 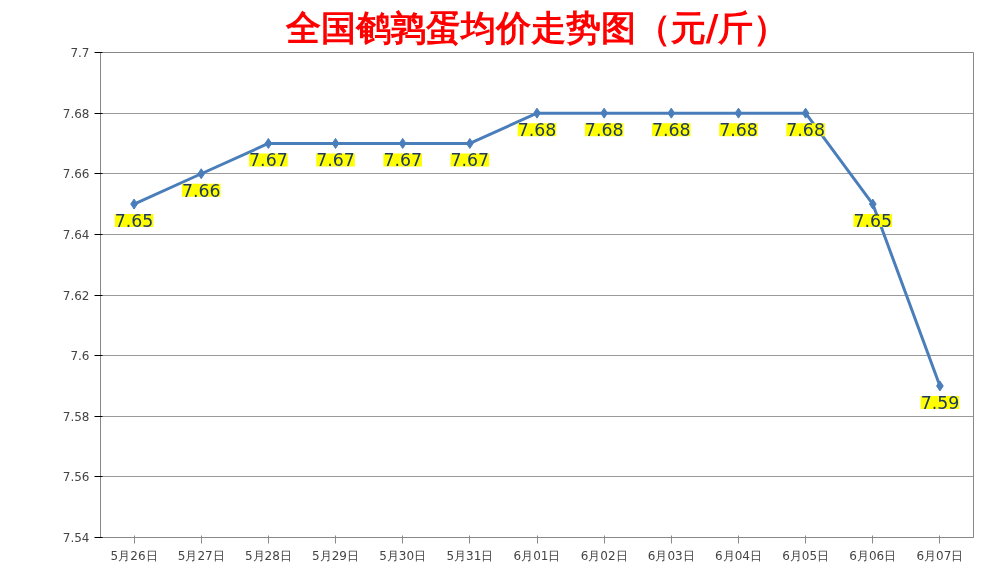 What do you see at coordinates (738, 555) in the screenshot?
I see `x-tick-label: 6月04日` at bounding box center [738, 555].